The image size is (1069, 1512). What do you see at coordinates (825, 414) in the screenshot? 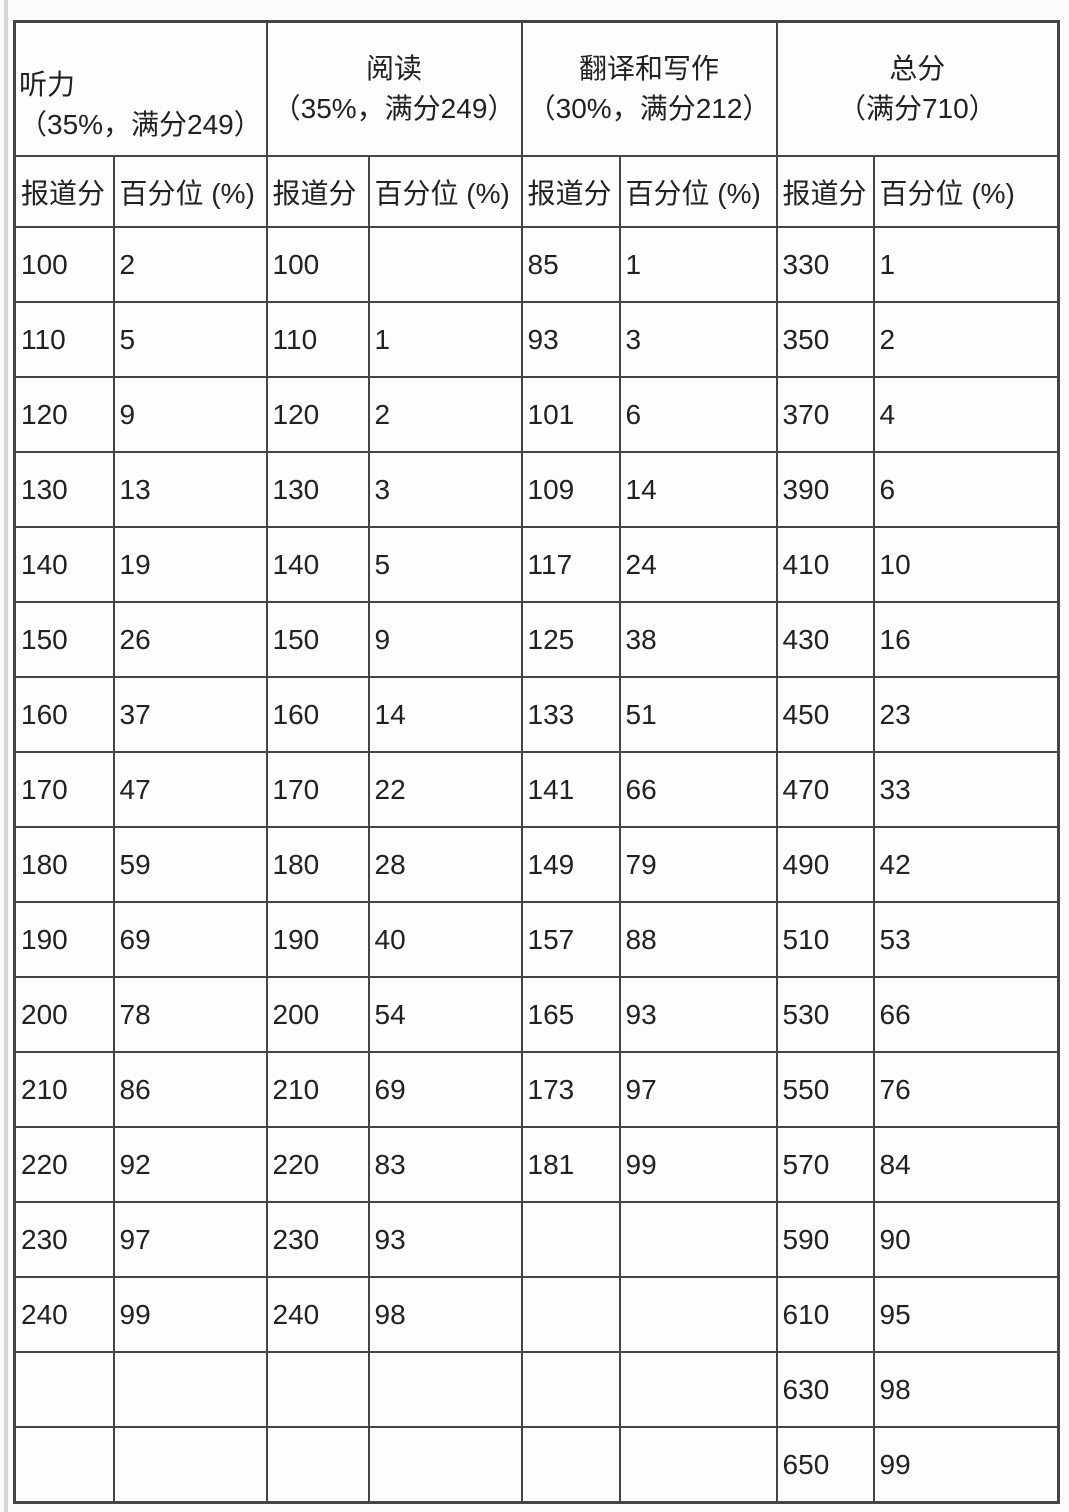
I see `score-cell: 370` at bounding box center [825, 414].